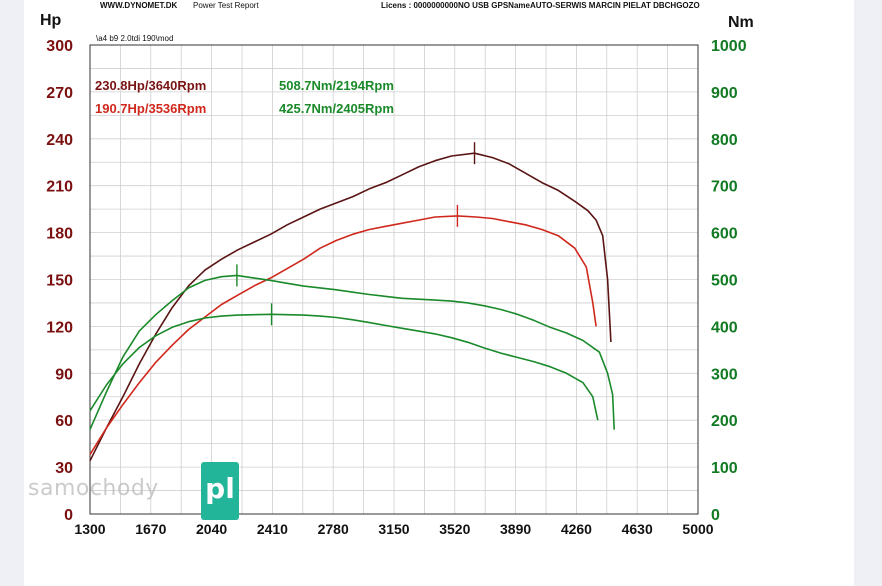  What do you see at coordinates (150, 529) in the screenshot?
I see `x-tick-label: 1670` at bounding box center [150, 529].